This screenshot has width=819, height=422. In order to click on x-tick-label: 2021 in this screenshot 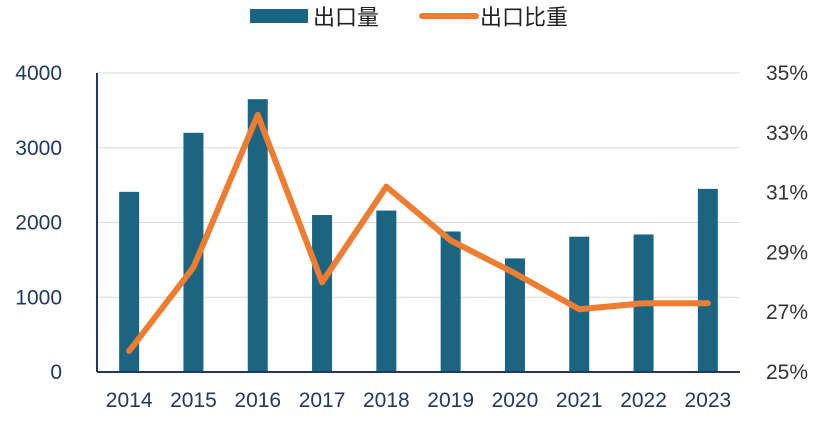, I will do `click(579, 400)`.